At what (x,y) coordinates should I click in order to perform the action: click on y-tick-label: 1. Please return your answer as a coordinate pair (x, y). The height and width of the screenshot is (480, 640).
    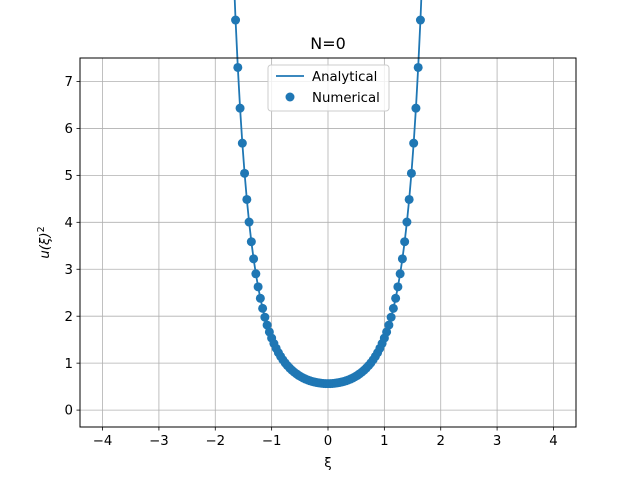
    Looking at the image, I should click on (69, 364).